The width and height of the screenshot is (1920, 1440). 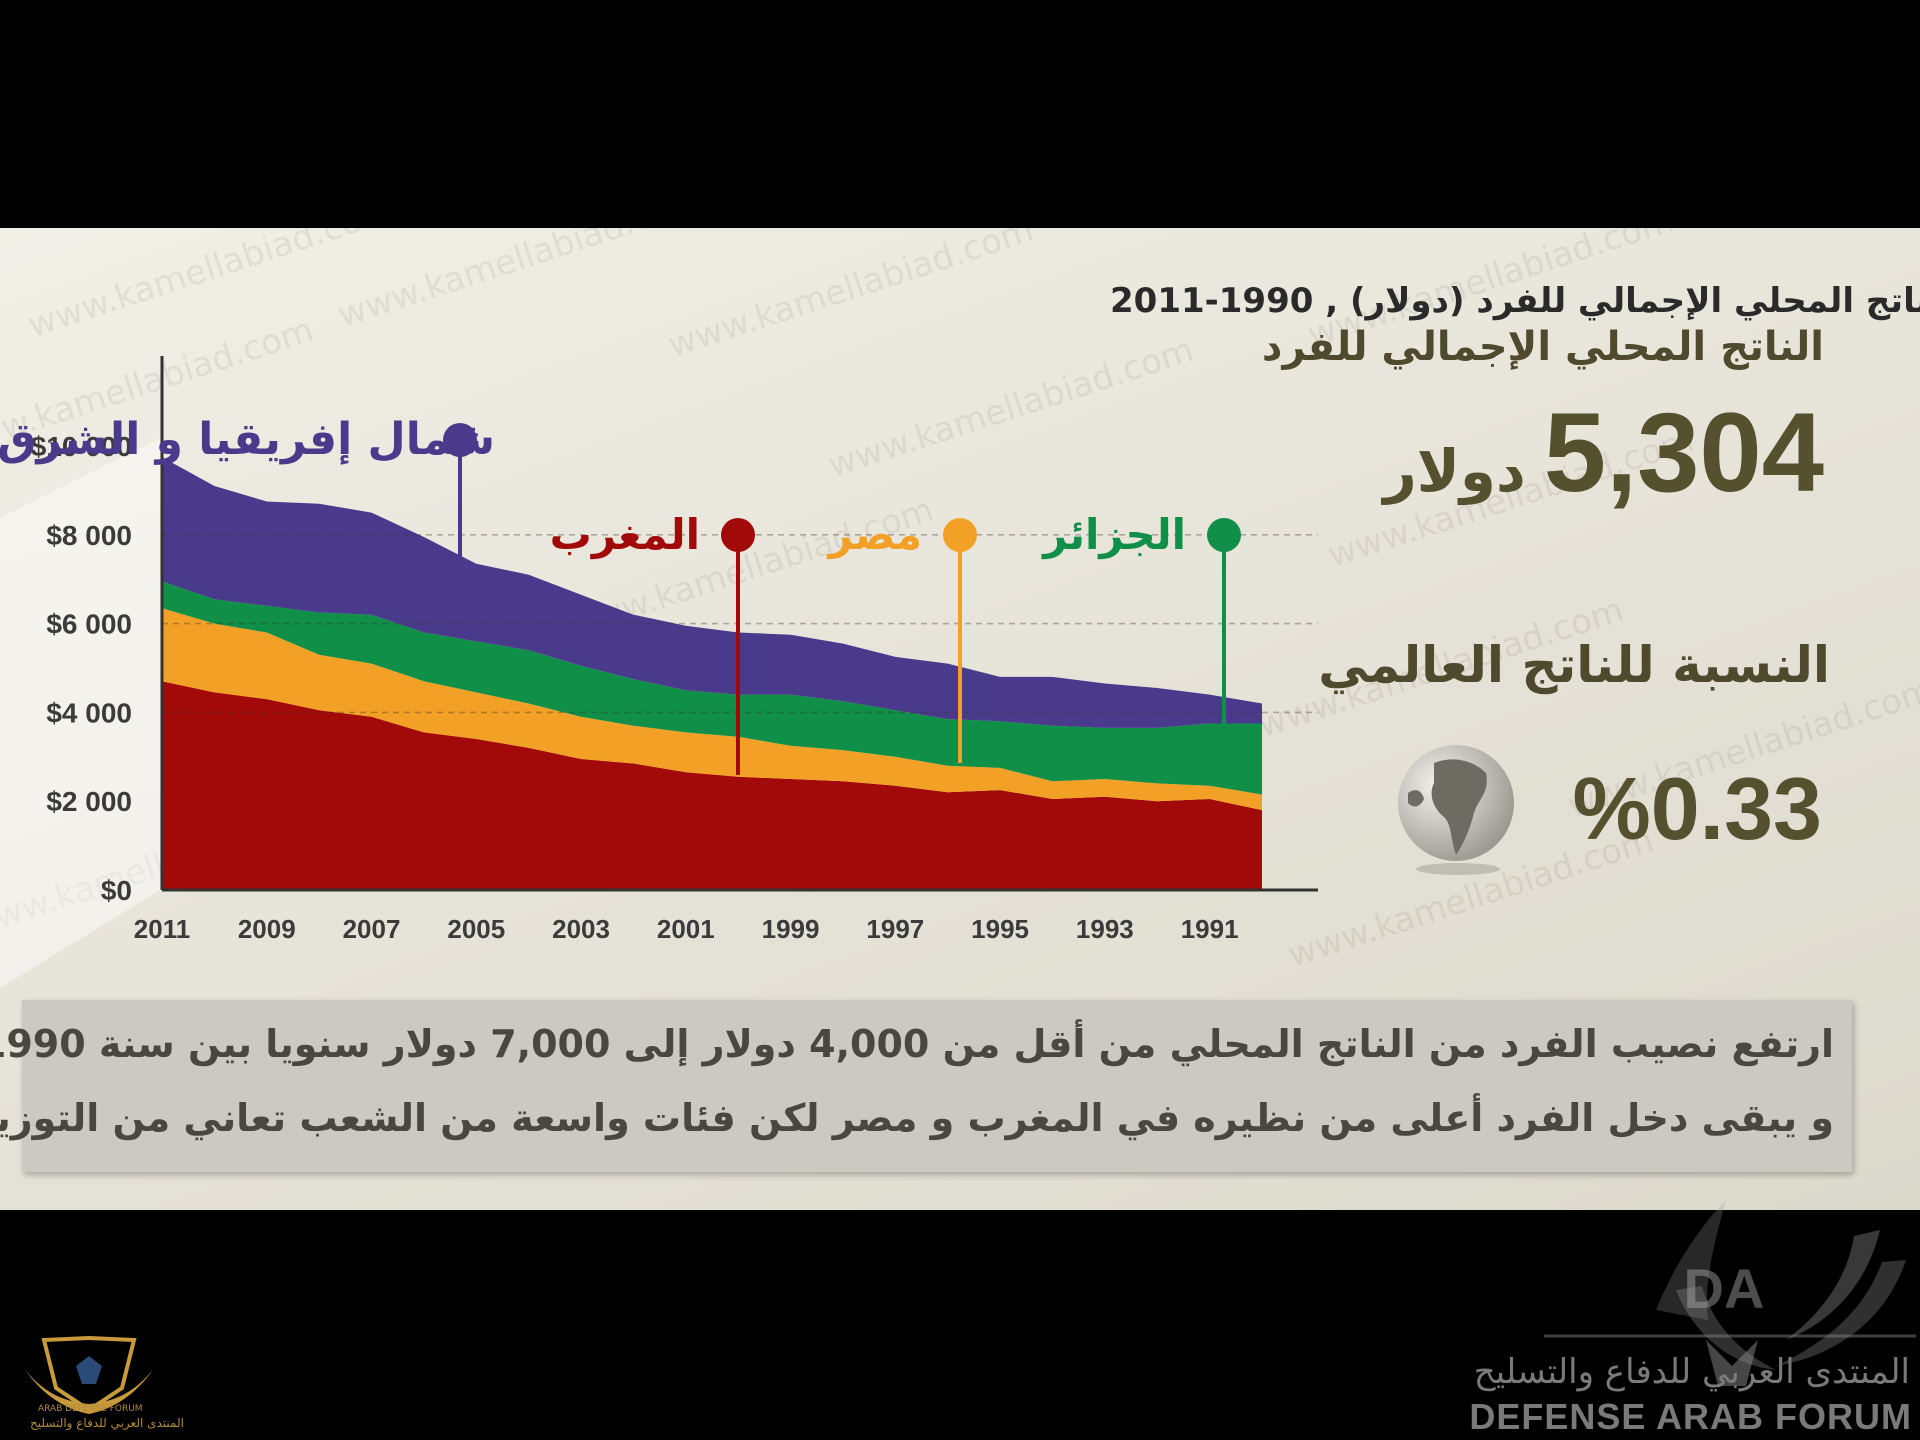 What do you see at coordinates (90, 1409) in the screenshot?
I see `footer-small-english: ARAB DEFENSE FORUM` at bounding box center [90, 1409].